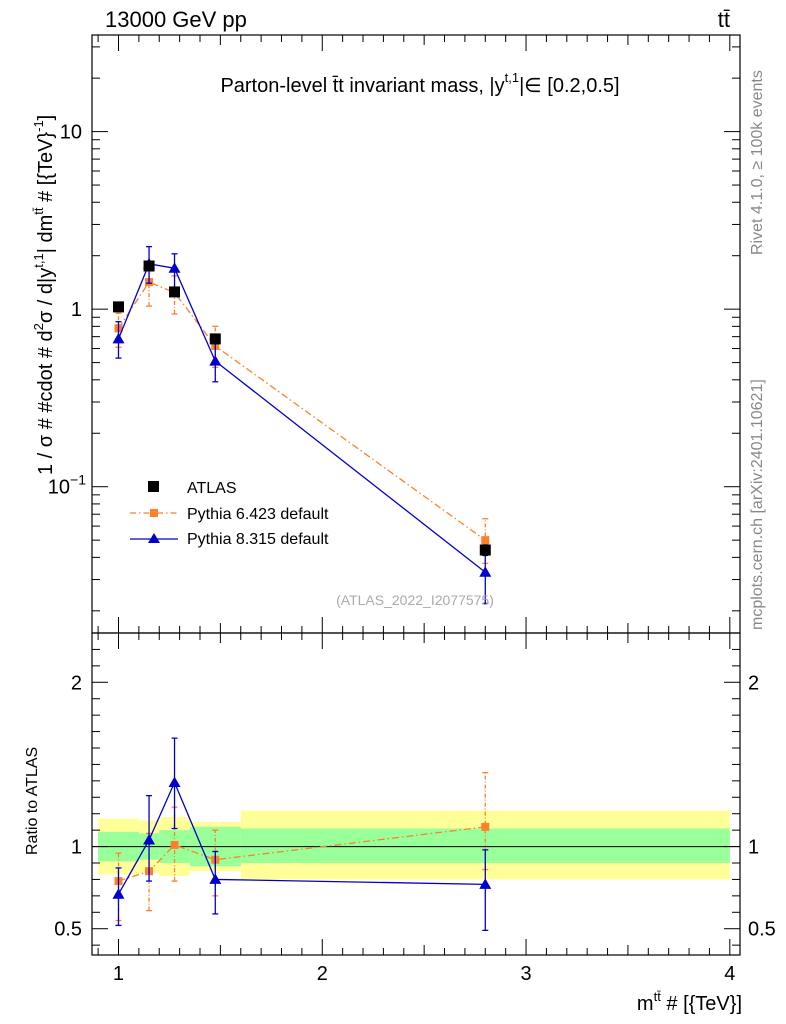 This screenshot has height=1024, width=786. I want to click on ylabel-sup-t1: t,1, so click(38, 260).